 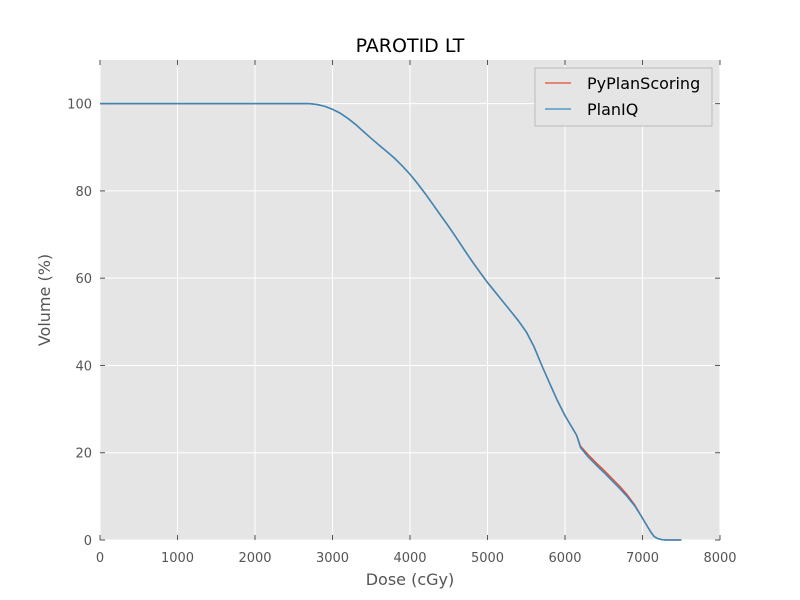 I want to click on y-tick-label: 100, so click(x=79, y=105).